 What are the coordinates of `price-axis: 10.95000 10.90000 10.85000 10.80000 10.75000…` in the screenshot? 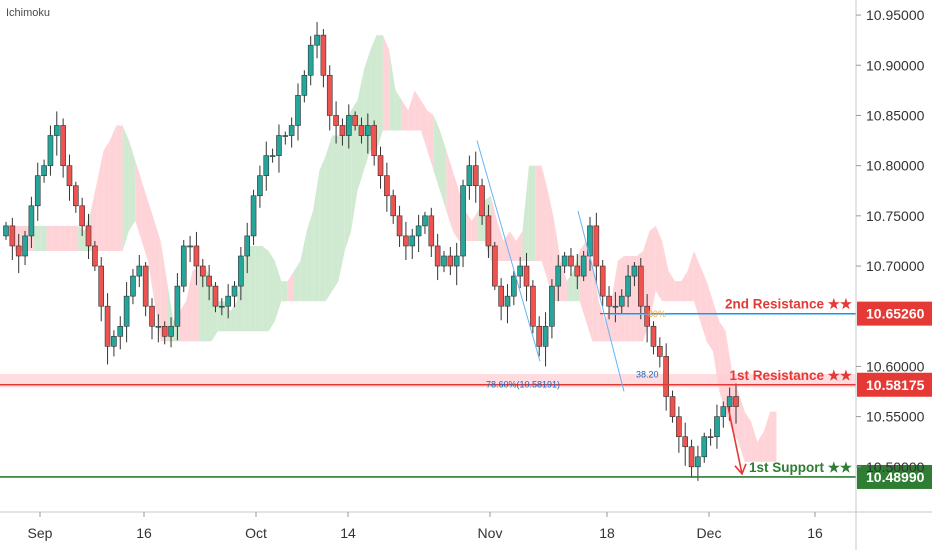 It's located at (890, 275).